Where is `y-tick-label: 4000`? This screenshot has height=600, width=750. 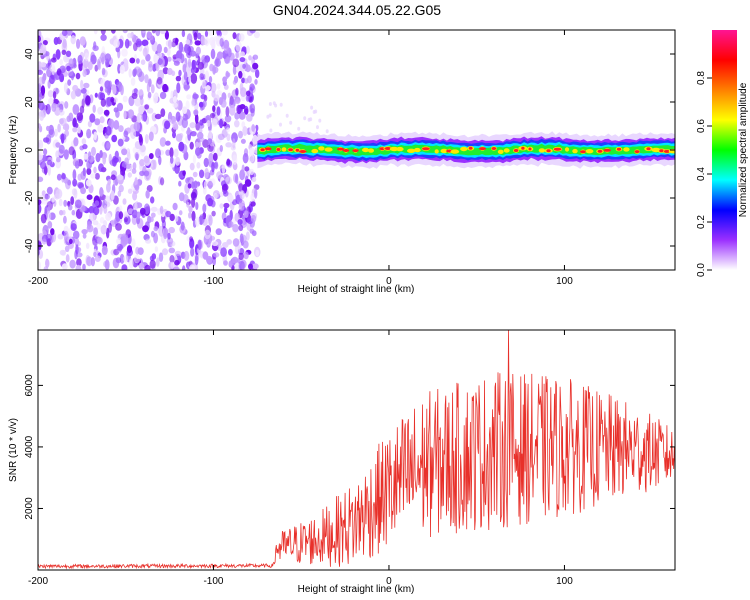 y-tick-label: 4000 is located at coordinates (29, 446).